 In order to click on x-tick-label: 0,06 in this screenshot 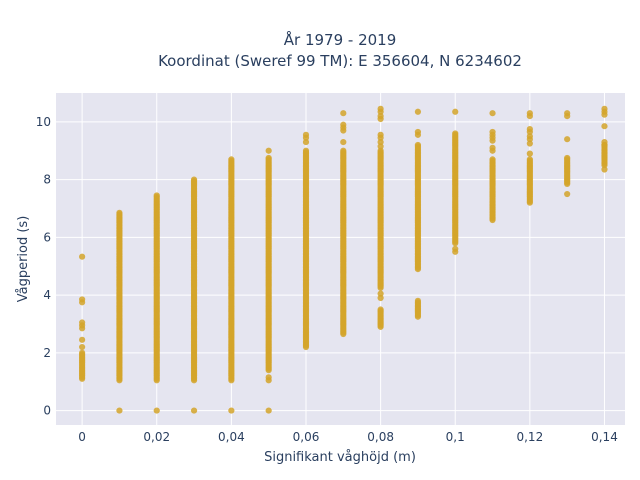, I will do `click(306, 437)`.